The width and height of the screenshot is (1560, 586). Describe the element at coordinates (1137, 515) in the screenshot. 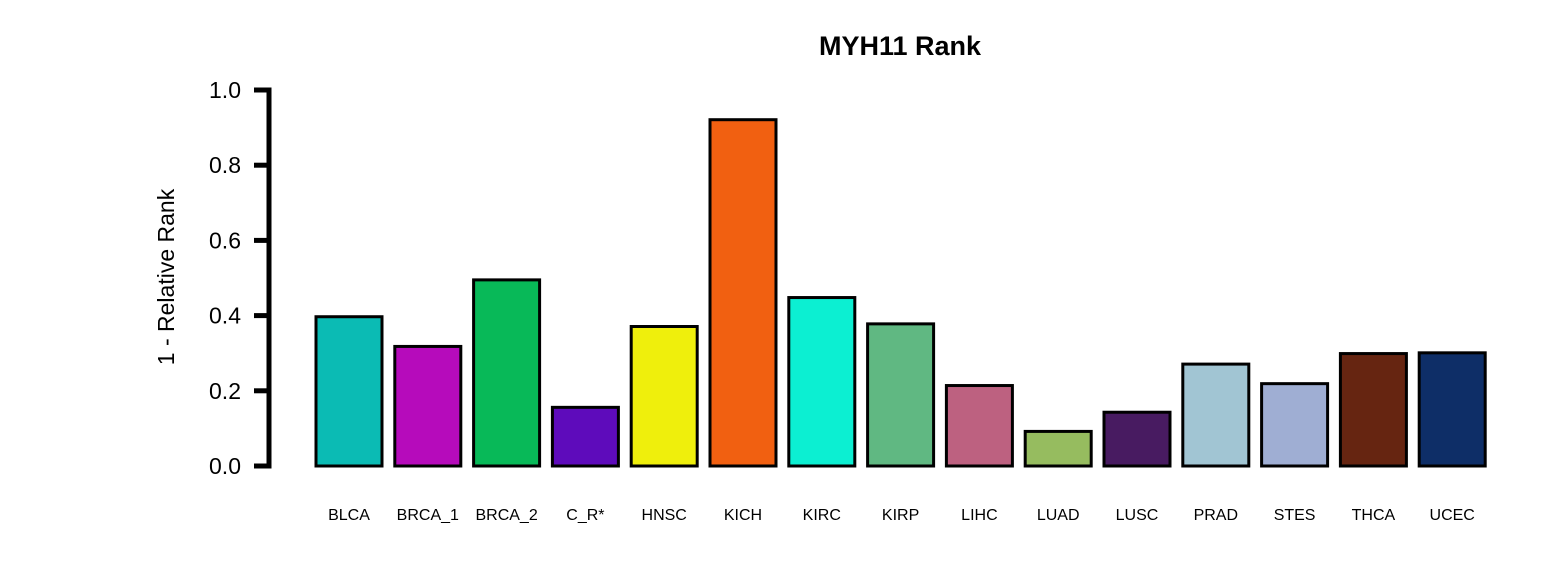

I see `x-tick-label: LUSC` at that location.